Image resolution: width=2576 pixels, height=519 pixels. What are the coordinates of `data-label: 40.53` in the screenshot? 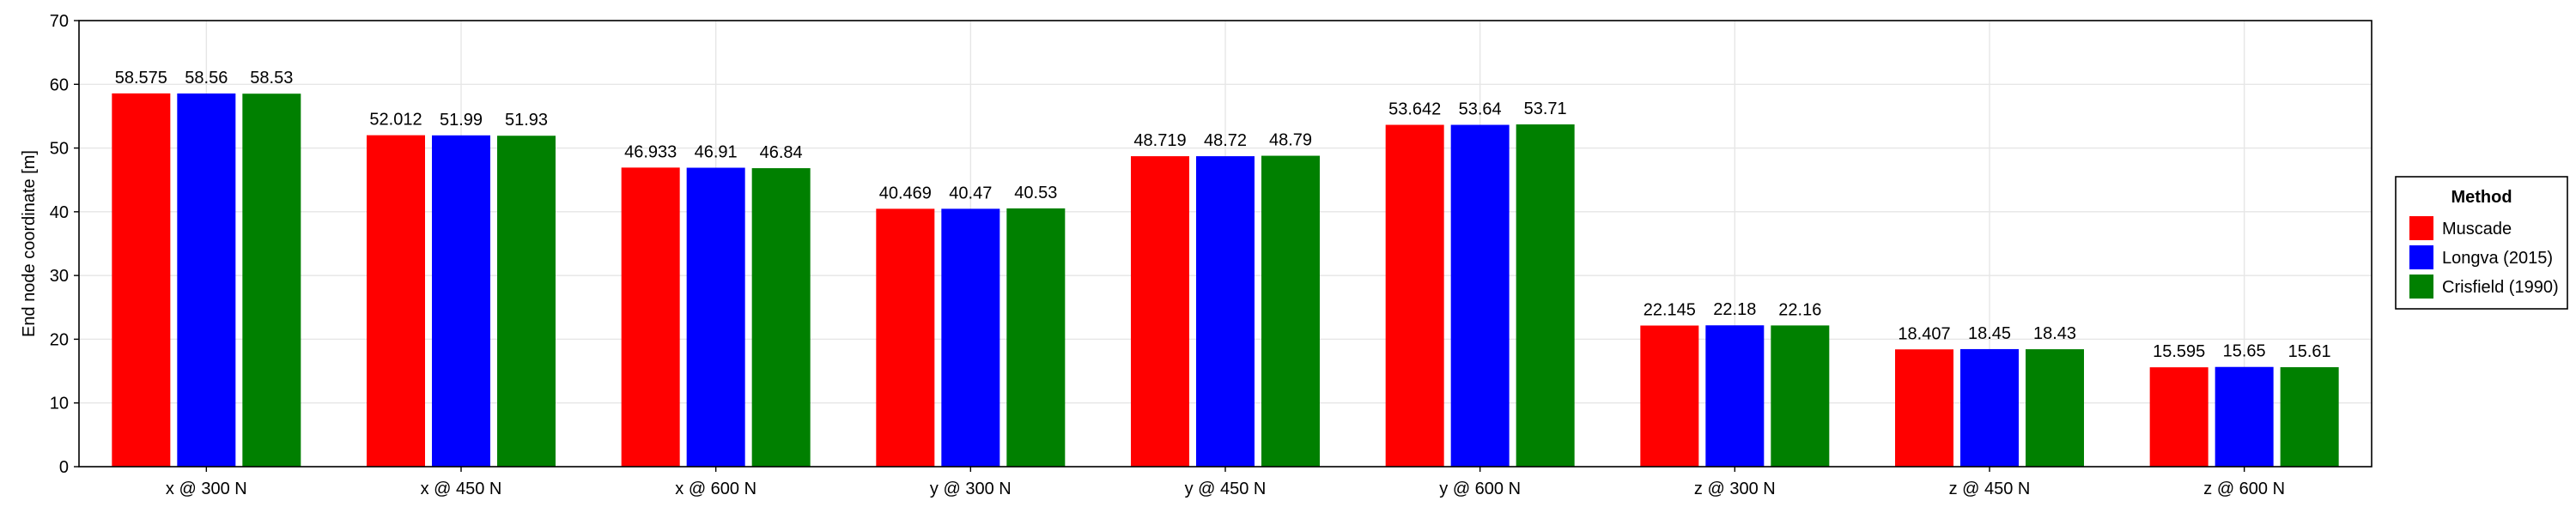 It's located at (1035, 193).